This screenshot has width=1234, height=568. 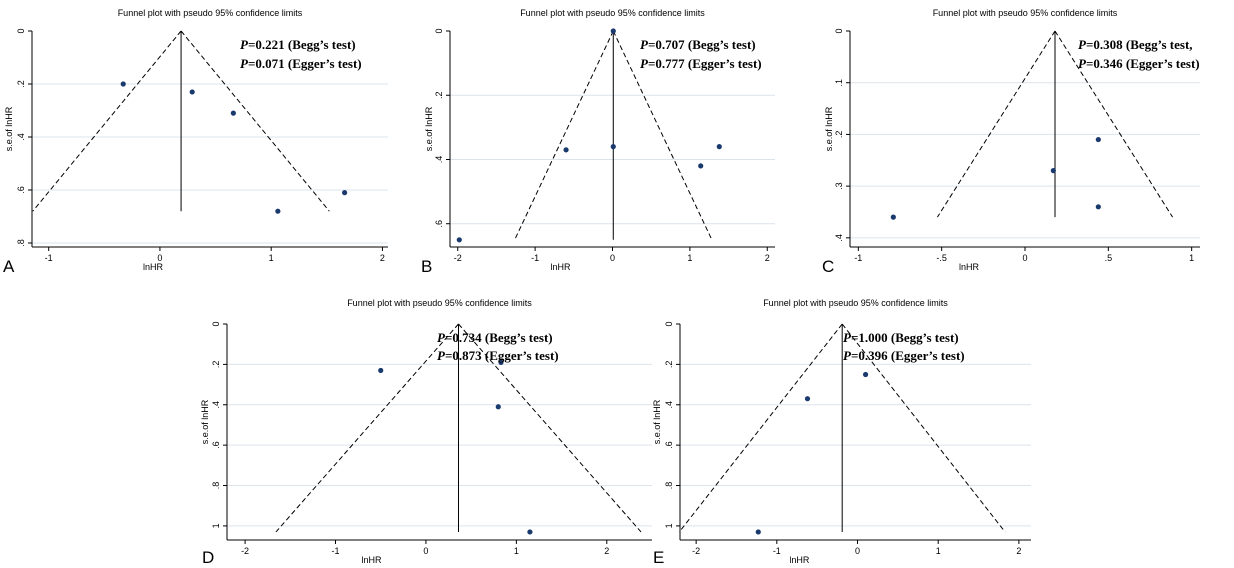 I want to click on p-value-text: =0.308 (Begg’s test,, so click(x=1139, y=44).